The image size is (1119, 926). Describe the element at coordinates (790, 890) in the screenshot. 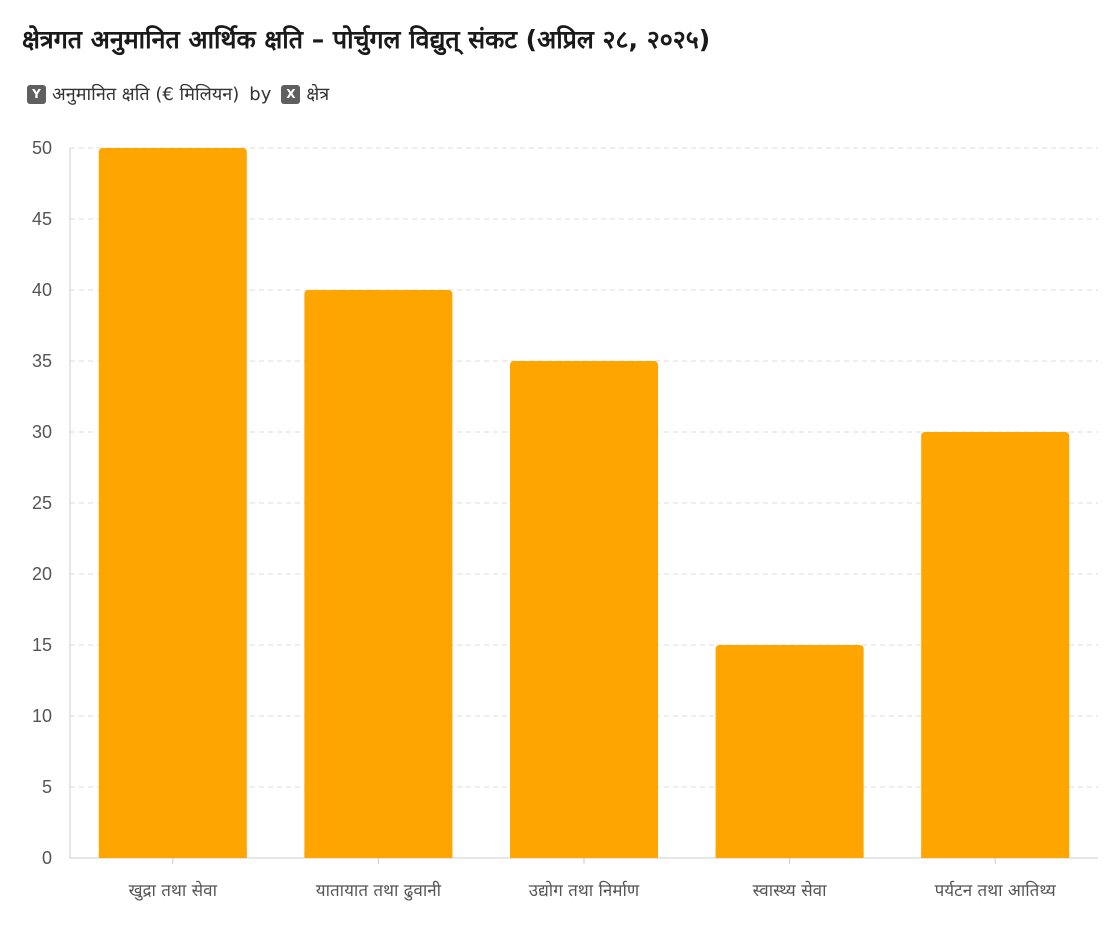

I see `x-tick-label: स्वास्थ्य सेवा` at that location.